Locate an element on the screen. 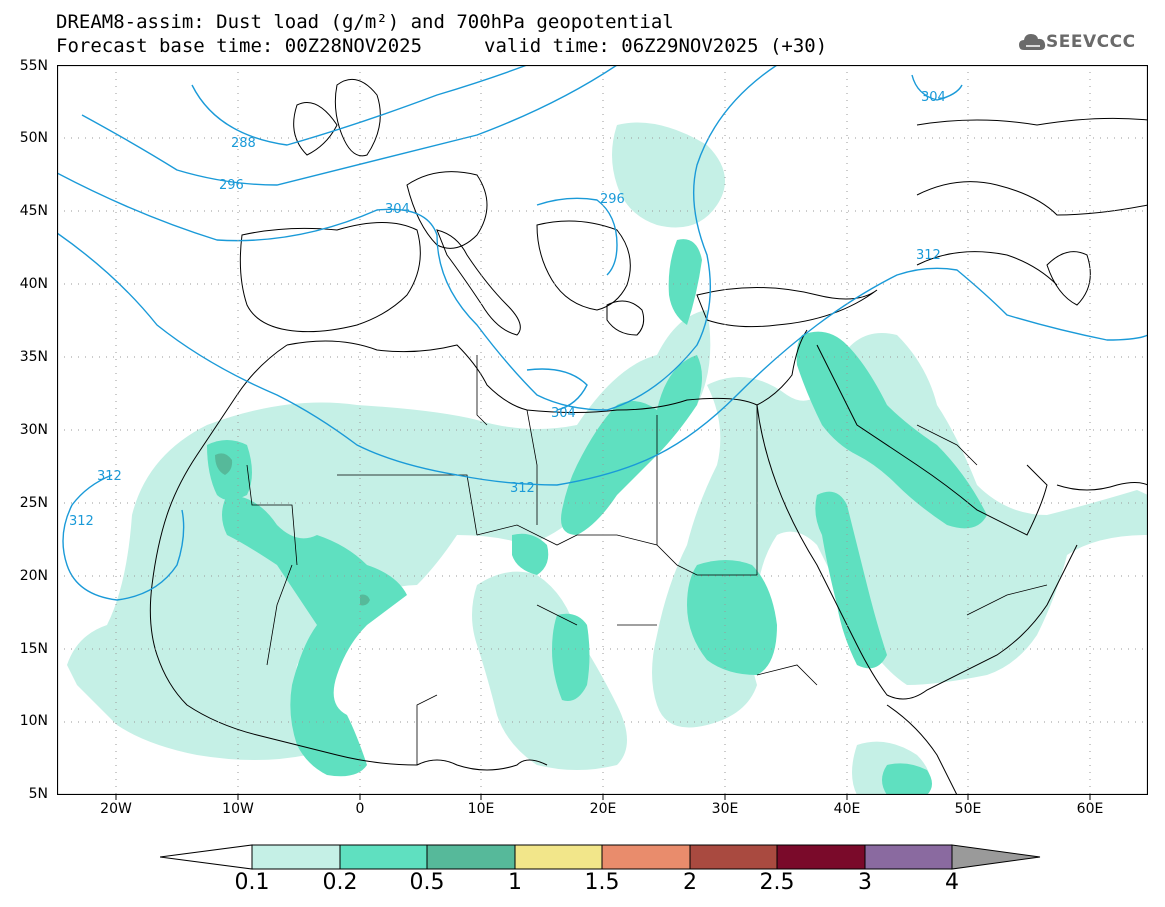 The height and width of the screenshot is (907, 1165). colorbar-label: 0.2 is located at coordinates (340, 882).